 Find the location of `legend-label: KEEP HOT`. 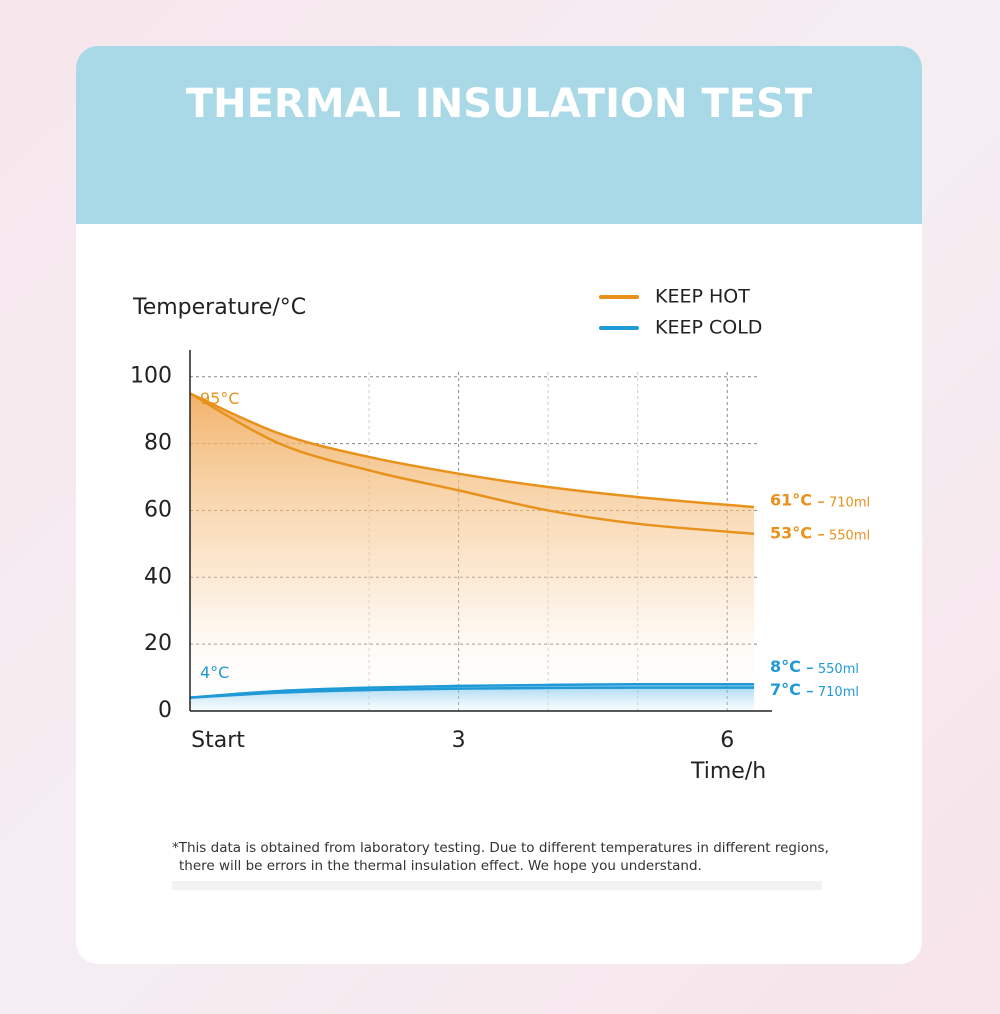

legend-label: KEEP HOT is located at coordinates (702, 297).